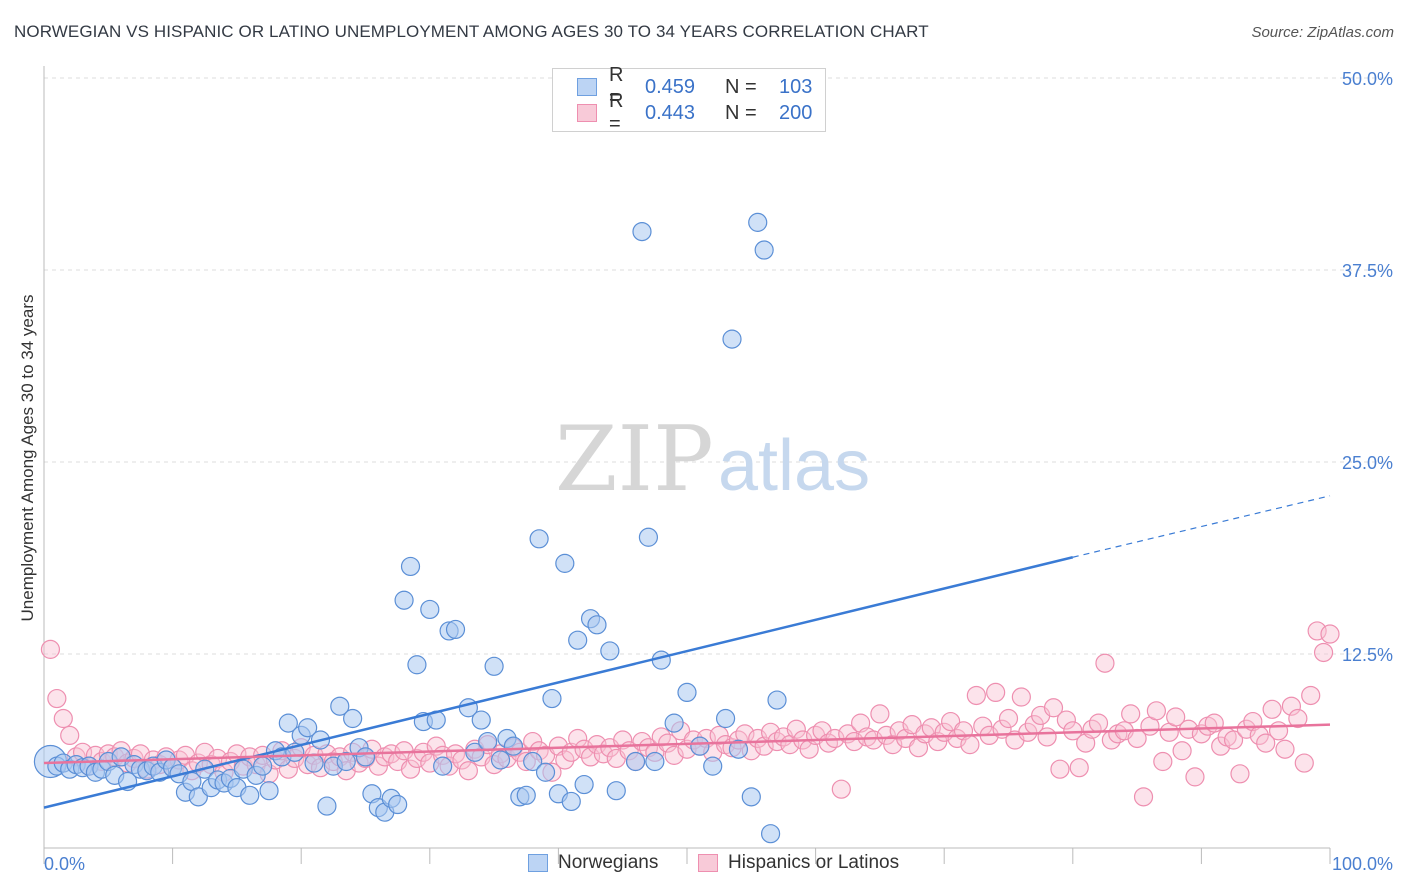  Describe the element at coordinates (616, 112) in the screenshot. I see `legend-r-label: R =` at that location.